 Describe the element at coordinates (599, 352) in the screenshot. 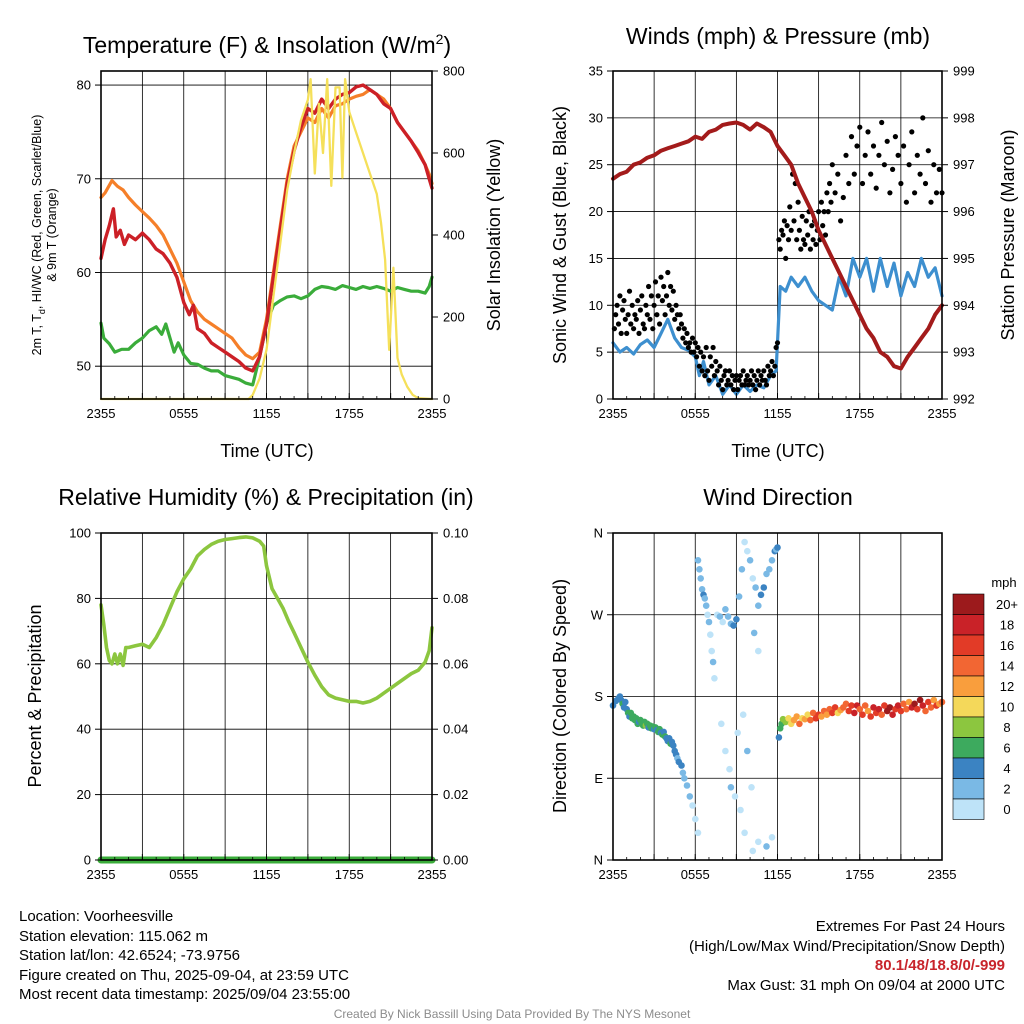

I see `wind-ytick-label: 5` at that location.